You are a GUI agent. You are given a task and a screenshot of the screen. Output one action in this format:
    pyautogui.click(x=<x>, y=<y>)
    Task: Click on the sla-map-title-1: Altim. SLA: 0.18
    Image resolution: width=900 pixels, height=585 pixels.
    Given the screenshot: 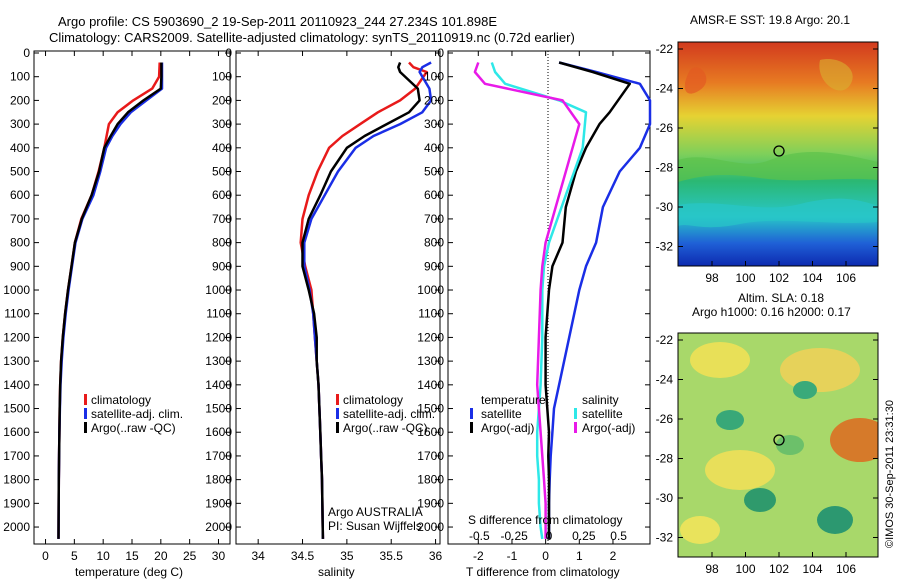 What is the action you would take?
    pyautogui.click(x=781, y=298)
    